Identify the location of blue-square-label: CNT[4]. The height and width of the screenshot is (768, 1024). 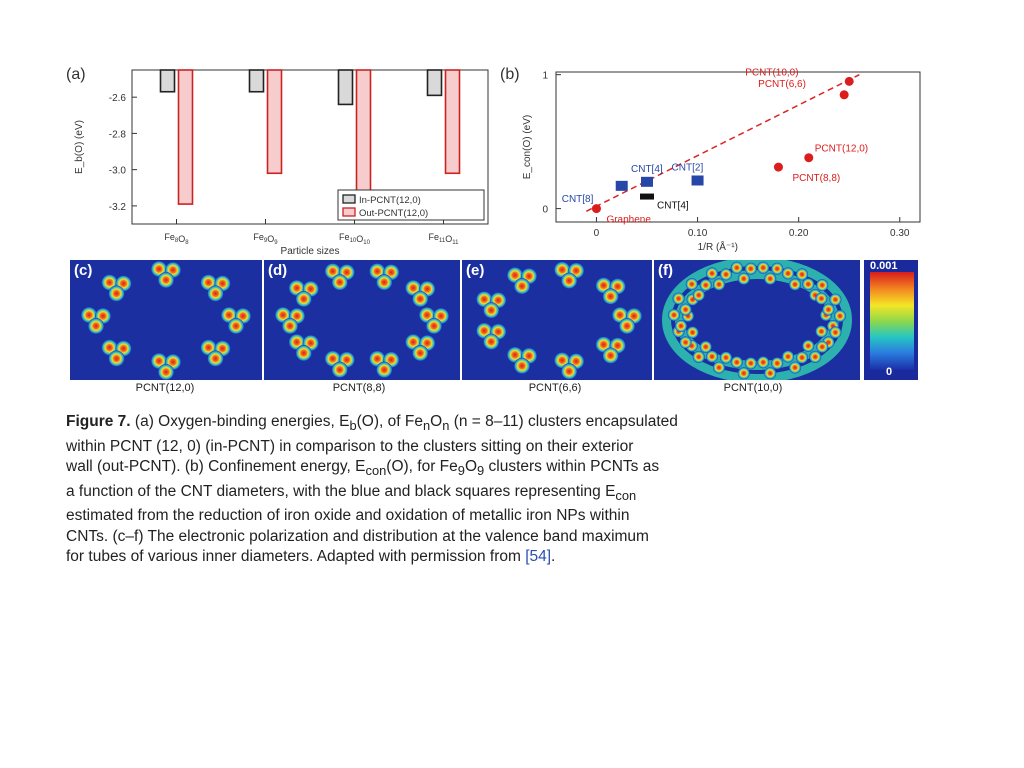
(647, 169).